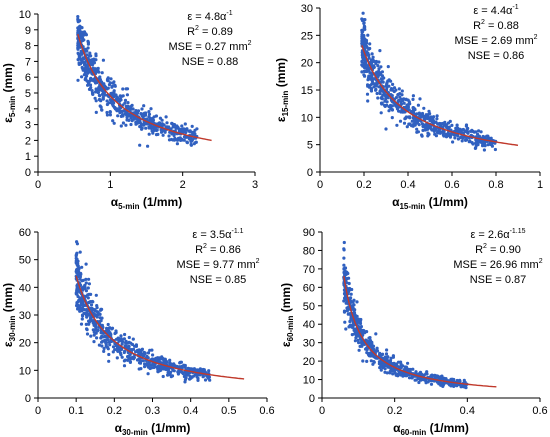 This screenshot has height=437, width=550. What do you see at coordinates (218, 249) in the screenshot?
I see `r-squared: R2 = 0.86` at bounding box center [218, 249].